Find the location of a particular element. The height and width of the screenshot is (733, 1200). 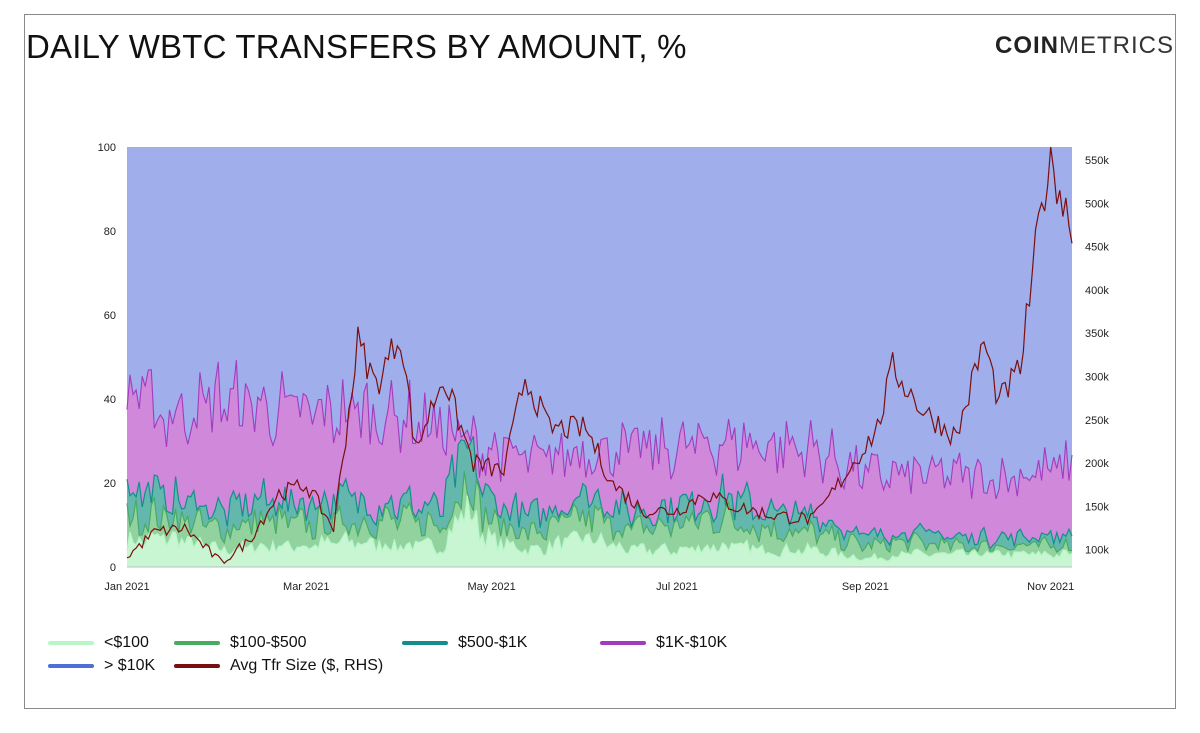

y2-tick-label: 250k is located at coordinates (1097, 421).